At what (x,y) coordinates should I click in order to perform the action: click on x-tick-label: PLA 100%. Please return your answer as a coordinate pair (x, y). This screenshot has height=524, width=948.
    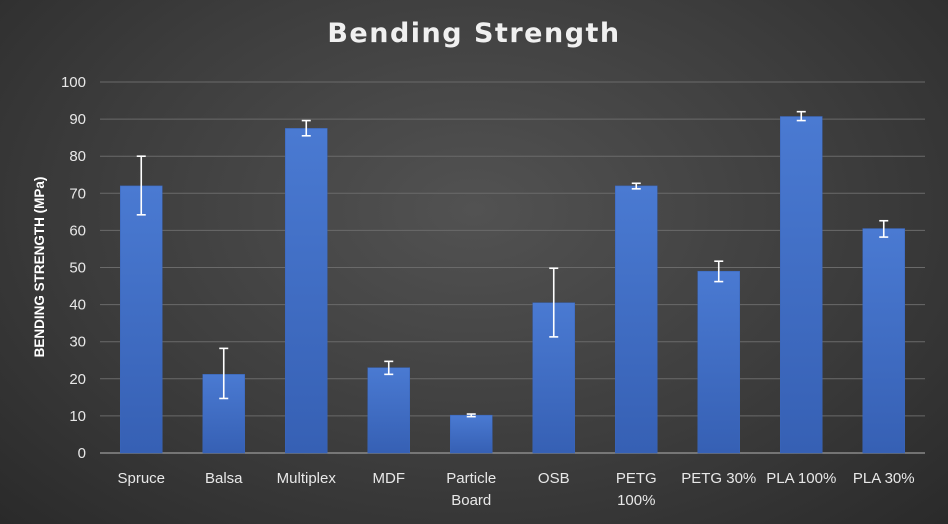
    Looking at the image, I should click on (801, 478).